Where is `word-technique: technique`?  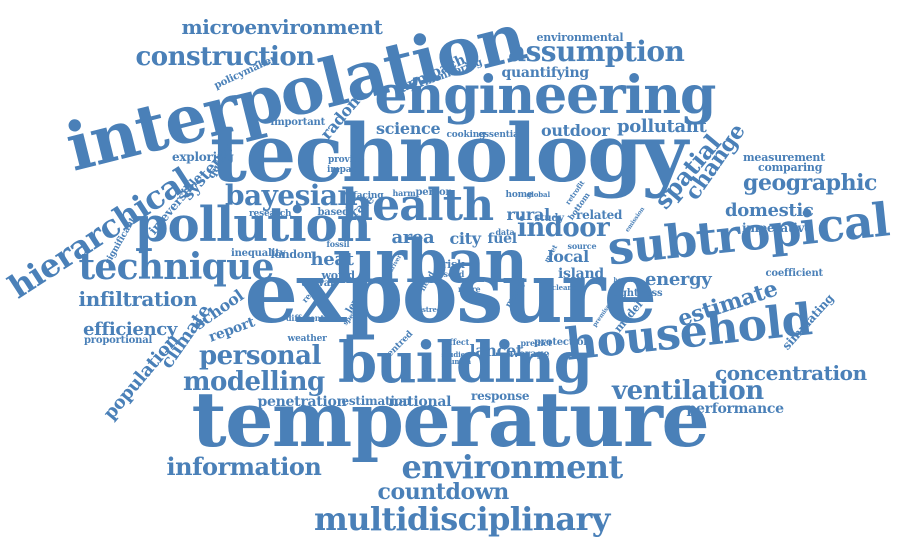 word-technique: technique is located at coordinates (176, 267).